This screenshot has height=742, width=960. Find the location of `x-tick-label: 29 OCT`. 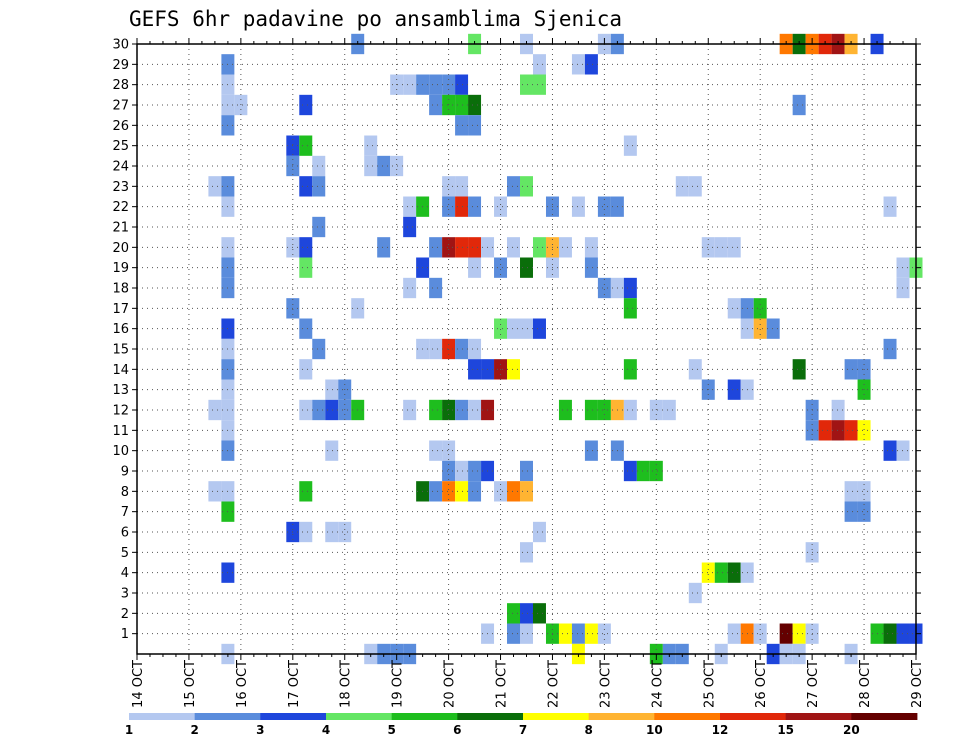

x-tick-label: 29 OCT is located at coordinates (917, 684).